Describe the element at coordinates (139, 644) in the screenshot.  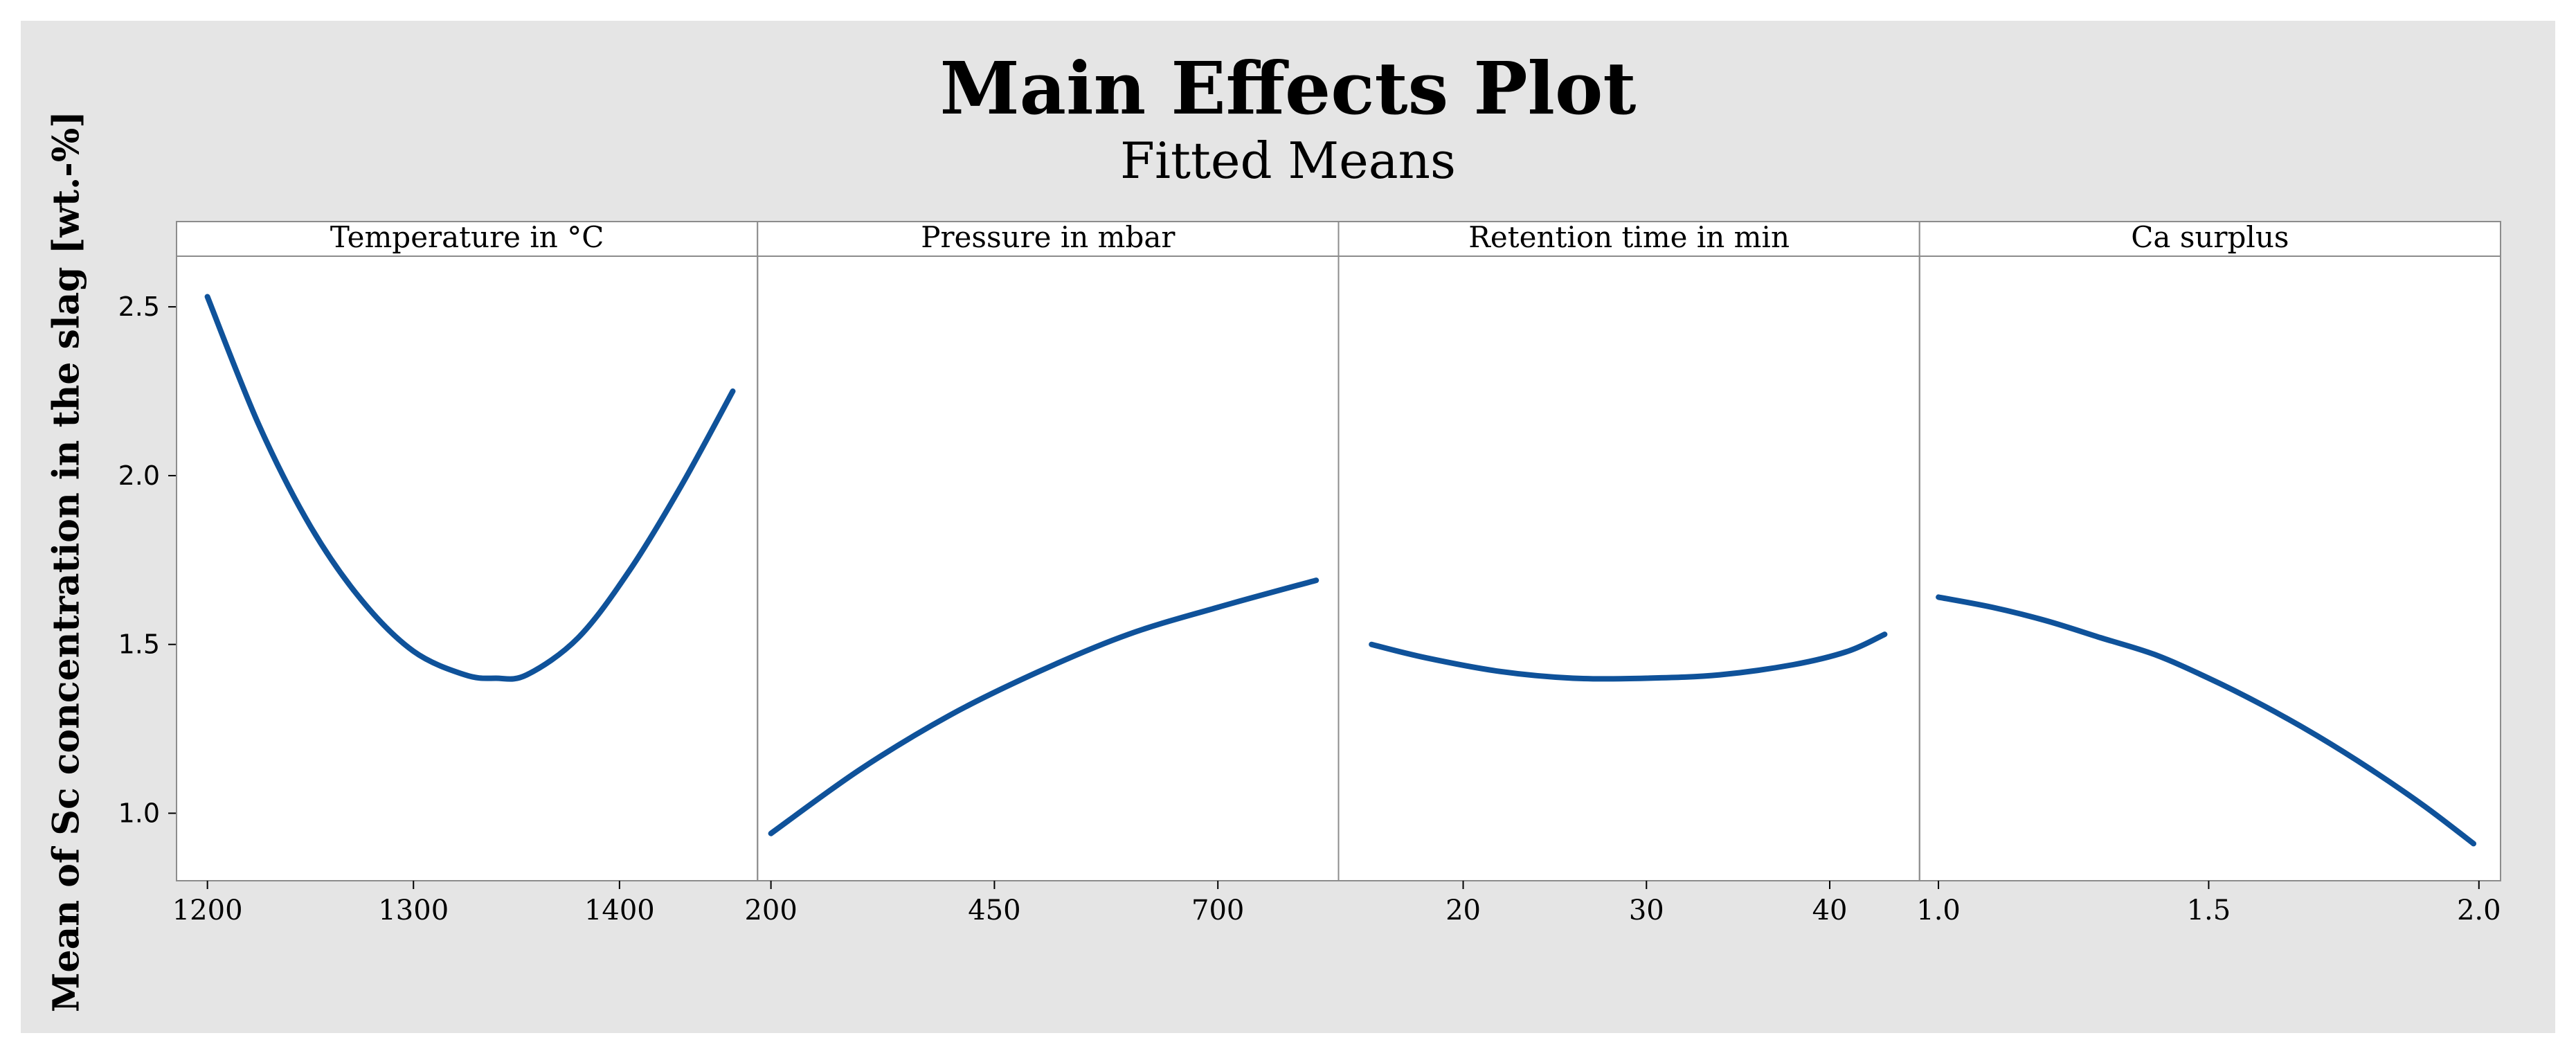
I see `y-tick-label: 1.5` at that location.